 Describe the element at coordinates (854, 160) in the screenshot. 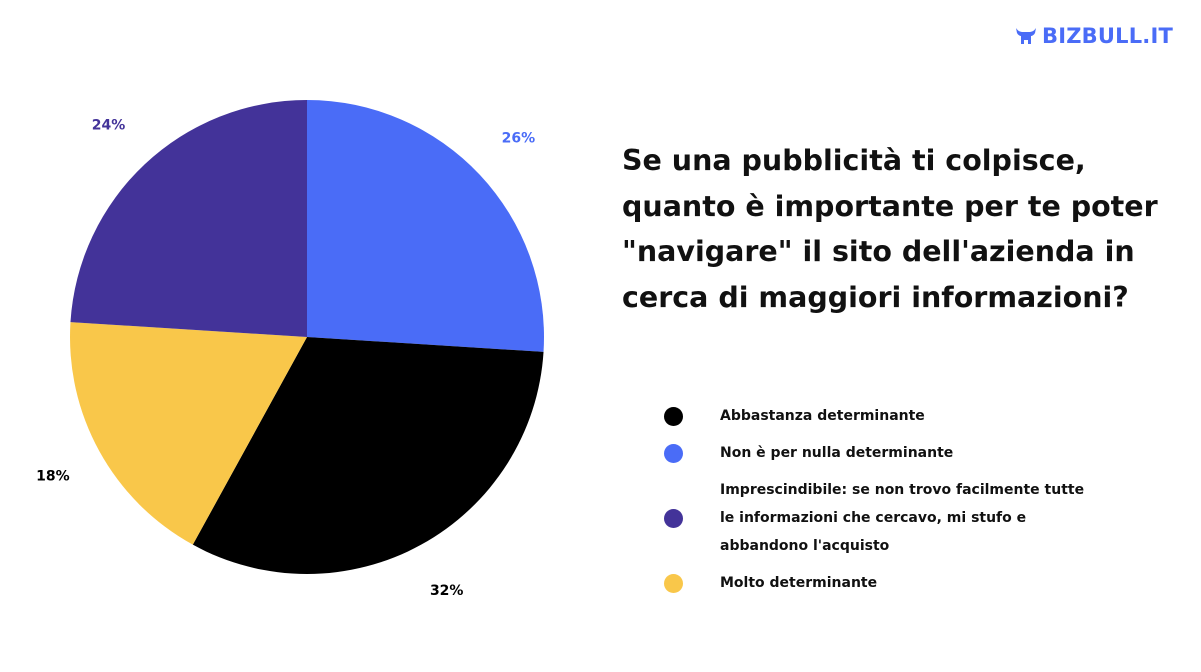

I see `chart-title-line: Se una pubblicità ti colpisce,` at that location.